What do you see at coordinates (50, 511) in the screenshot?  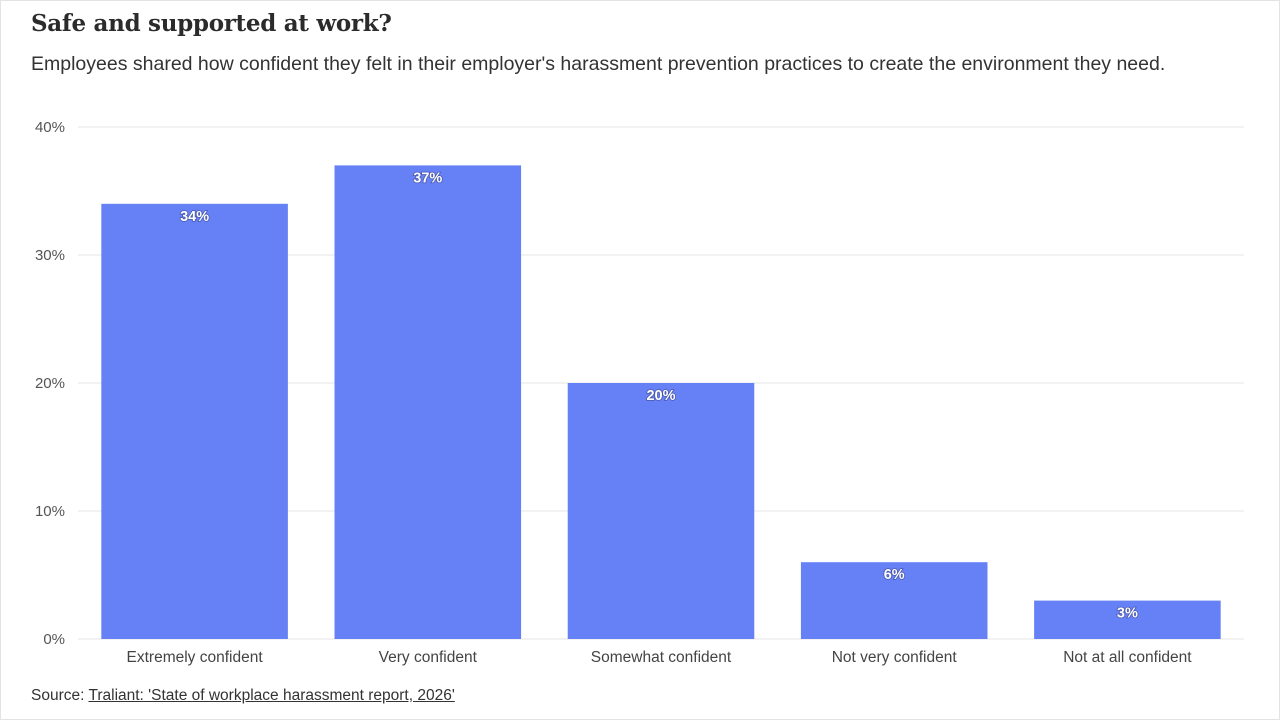 I see `y-tick-label: 10%` at bounding box center [50, 511].